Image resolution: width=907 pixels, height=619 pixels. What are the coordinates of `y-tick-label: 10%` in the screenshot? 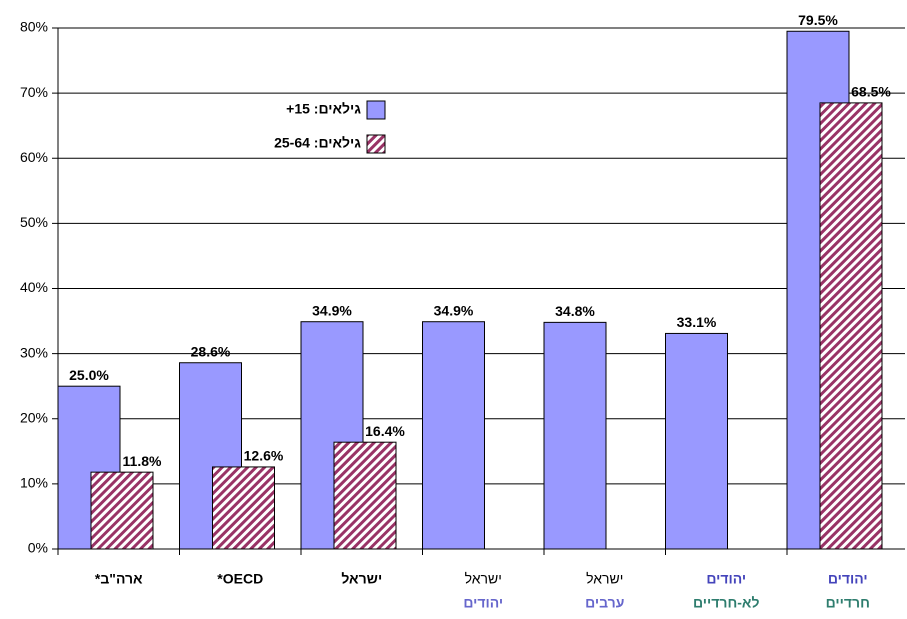 It's located at (34, 483).